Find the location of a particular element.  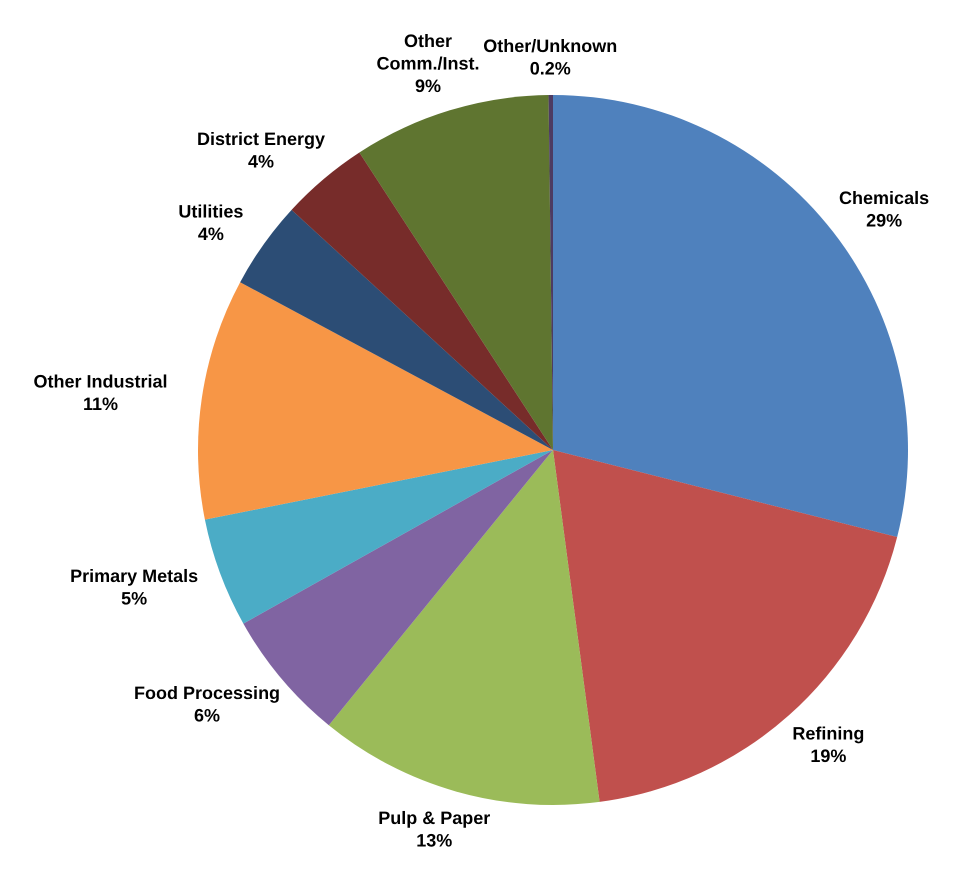

data-label: 29% is located at coordinates (884, 220).